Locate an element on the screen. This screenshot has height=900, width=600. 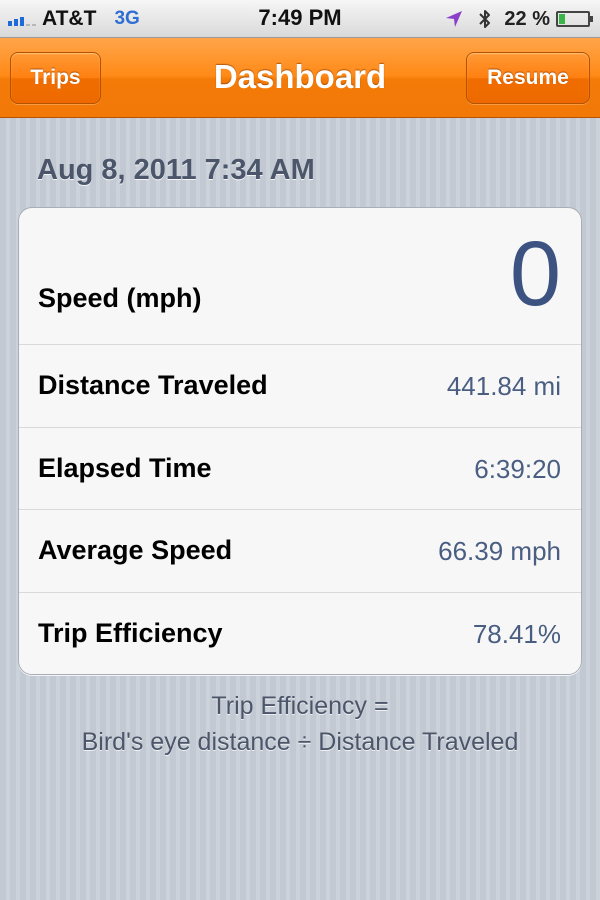
elapsed-time-row: Elapsed Time 6:39:20 is located at coordinates (300, 468).